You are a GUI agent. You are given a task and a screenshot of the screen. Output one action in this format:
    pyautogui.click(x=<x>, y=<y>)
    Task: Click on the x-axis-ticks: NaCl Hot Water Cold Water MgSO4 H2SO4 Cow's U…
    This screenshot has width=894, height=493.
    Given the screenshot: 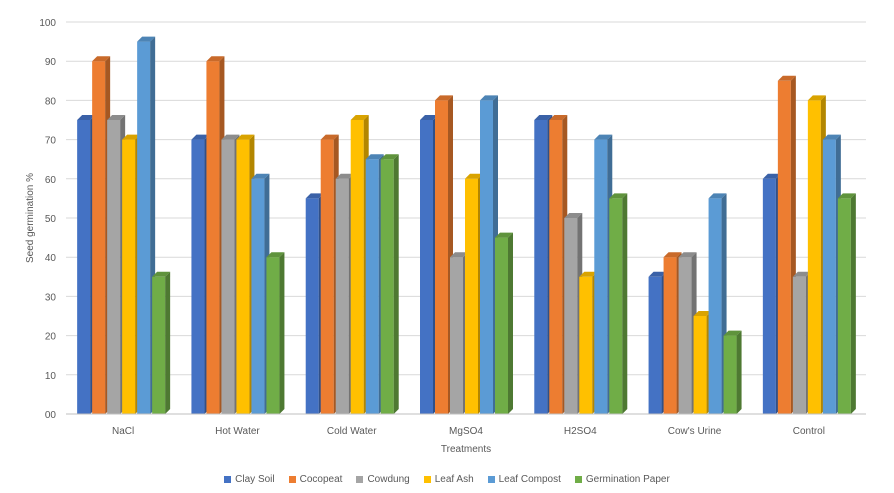 What is the action you would take?
    pyautogui.click(x=468, y=431)
    